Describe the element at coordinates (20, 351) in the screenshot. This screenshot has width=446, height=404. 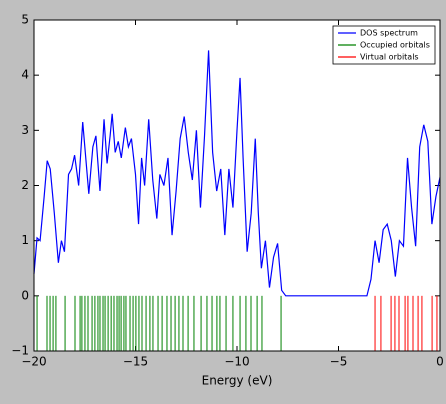
I see `y-tick-label: −1` at that location.